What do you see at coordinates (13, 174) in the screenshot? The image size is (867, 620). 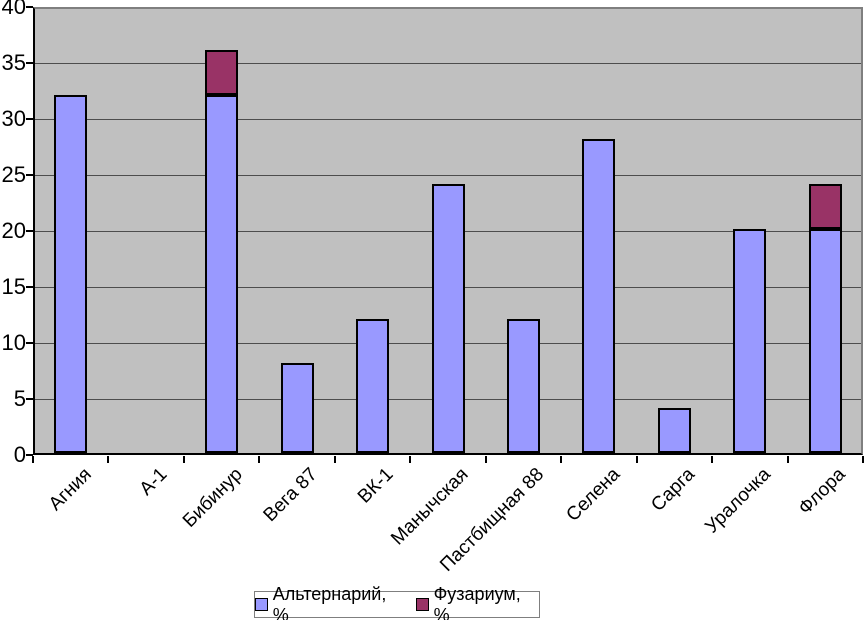 I see `y-axis-tick-label: 25` at bounding box center [13, 174].